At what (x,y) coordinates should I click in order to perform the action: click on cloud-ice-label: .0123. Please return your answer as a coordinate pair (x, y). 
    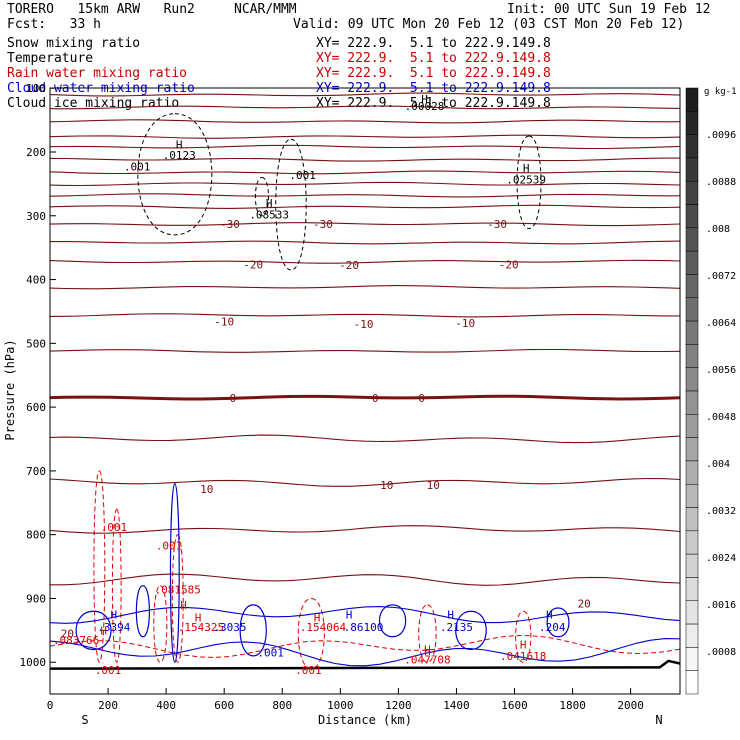
    Looking at the image, I should click on (179, 155).